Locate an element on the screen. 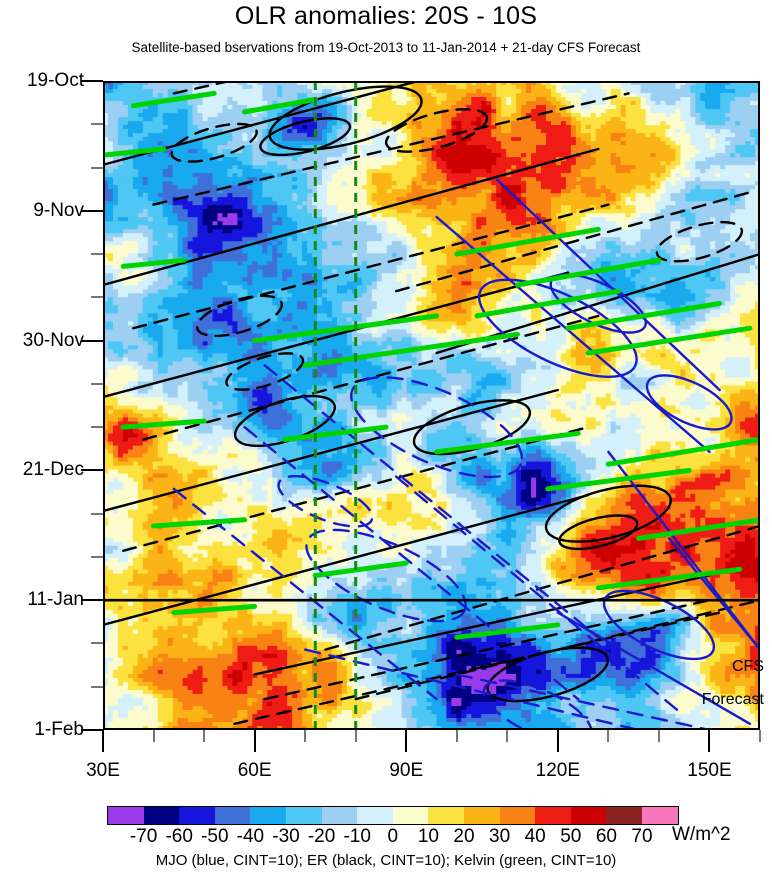  y-axis-tick-label: 19-Oct is located at coordinates (55, 80).